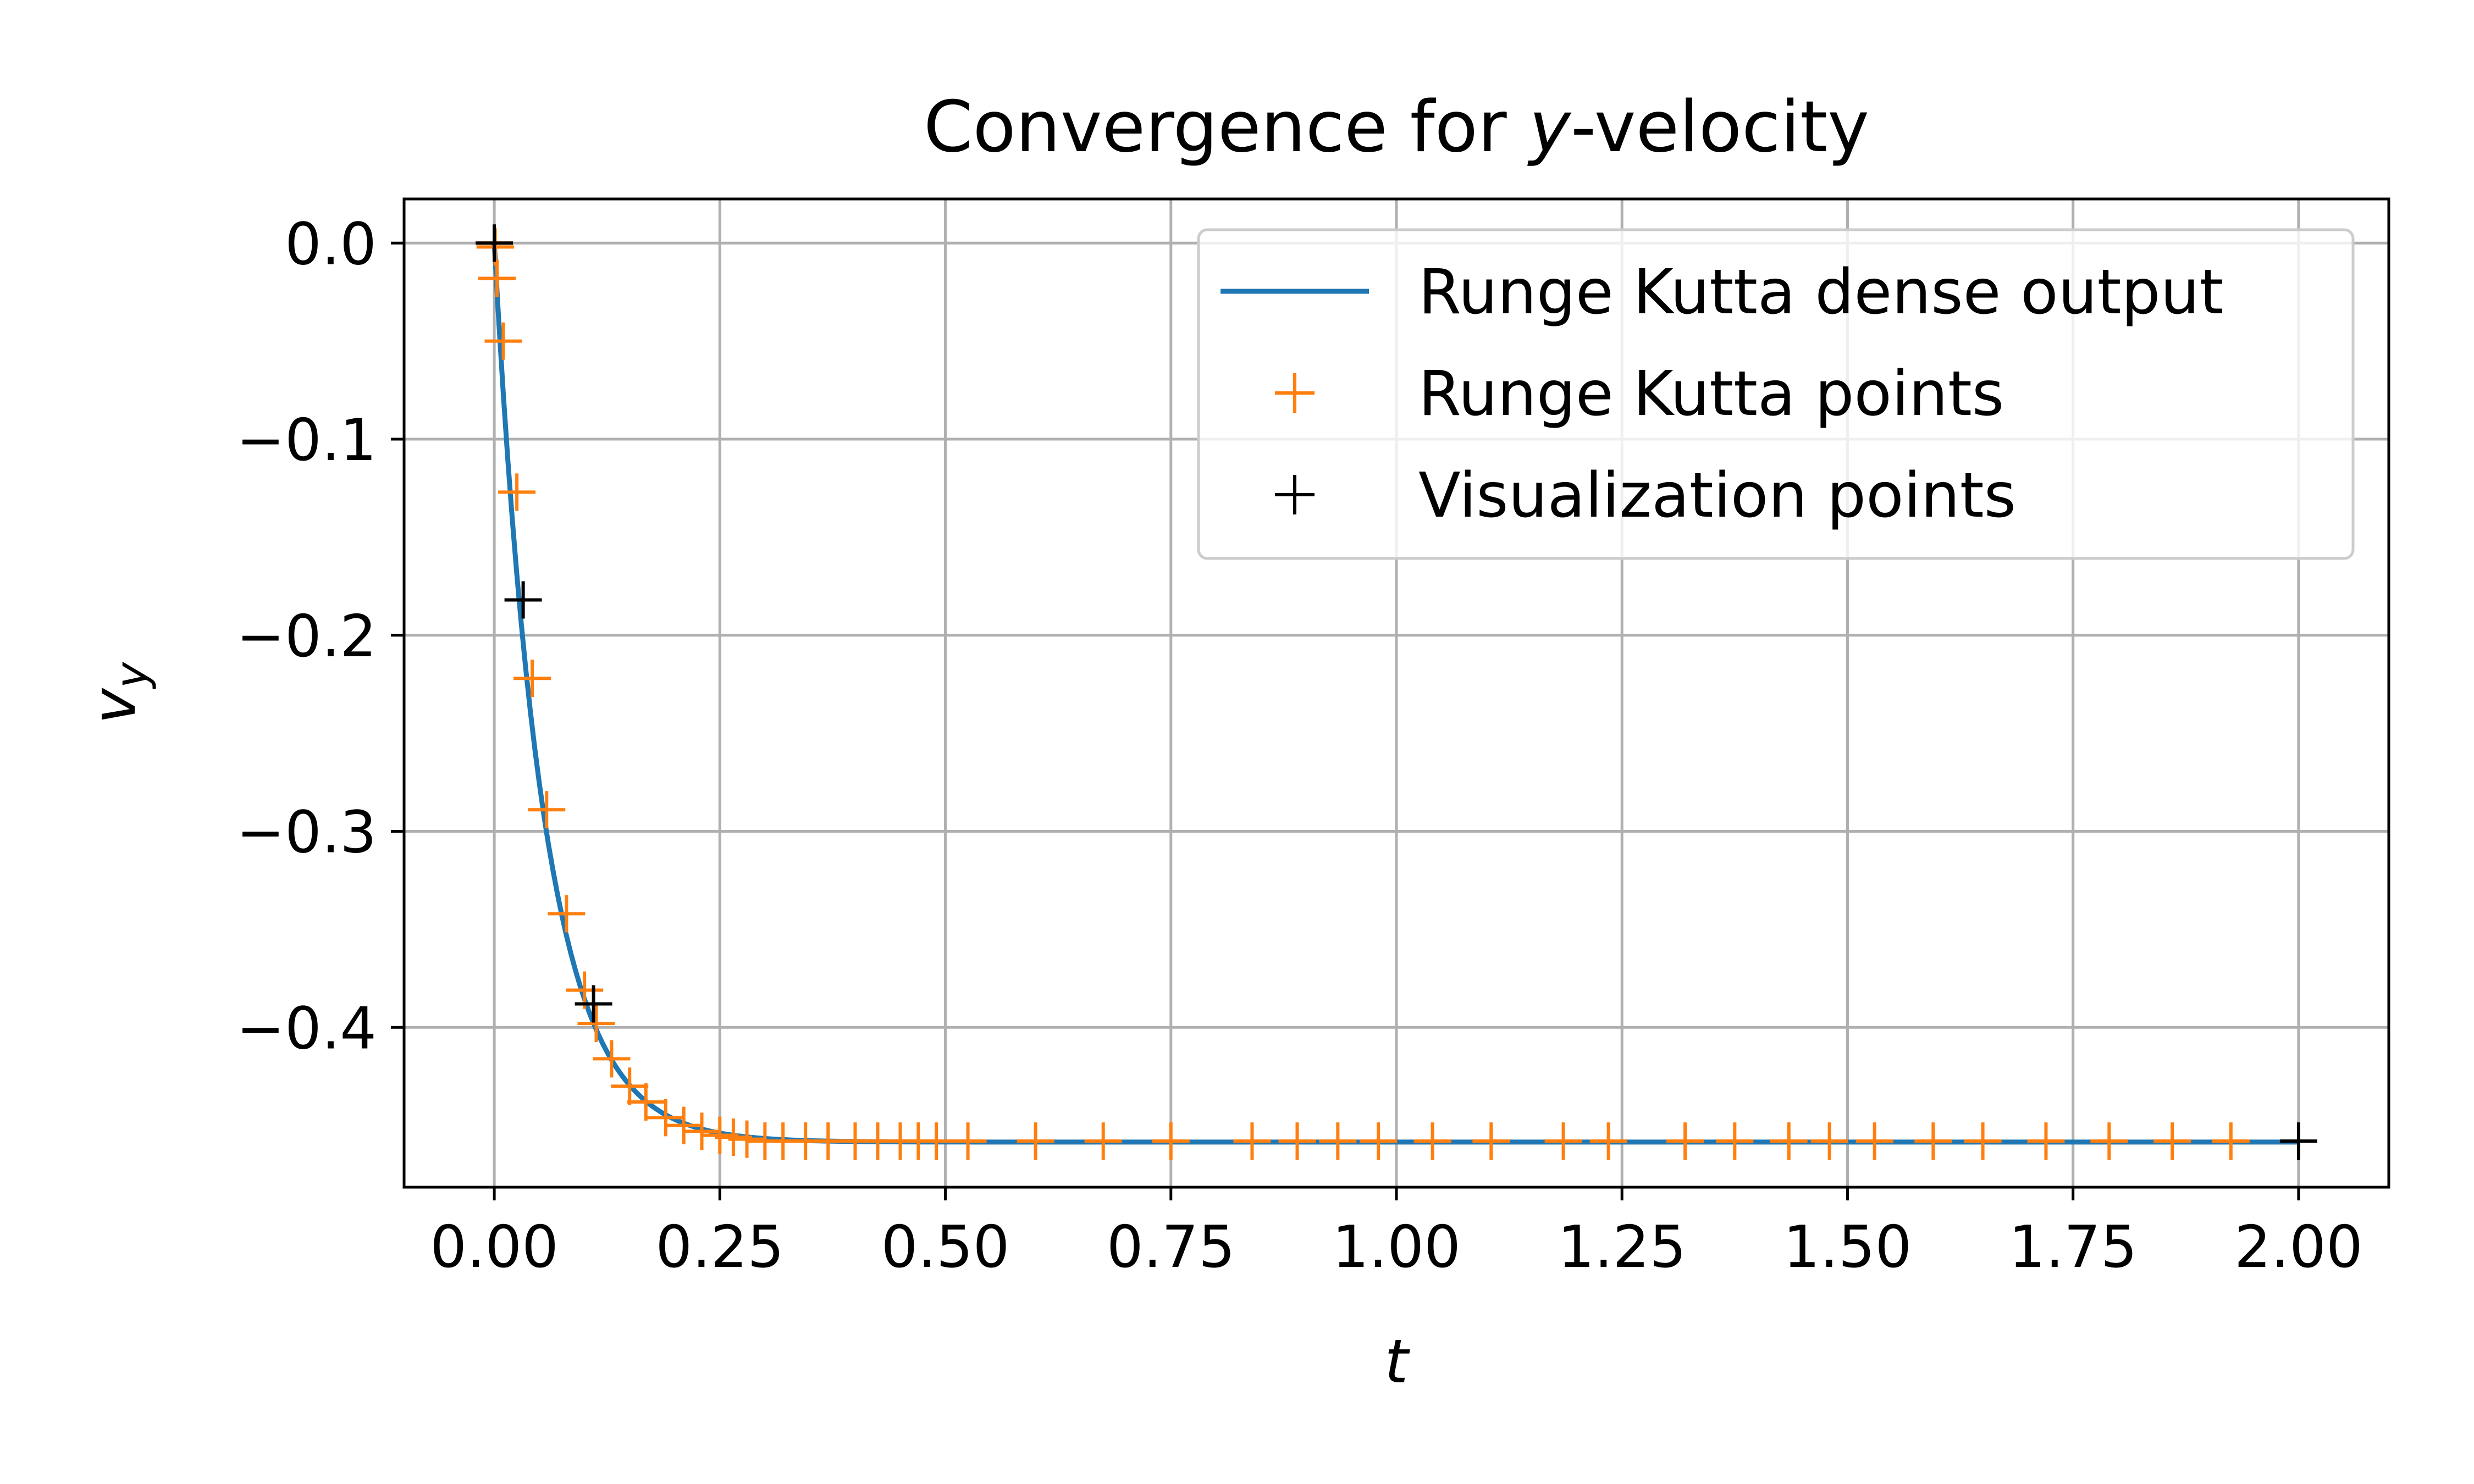 This screenshot has width=2474, height=1484. What do you see at coordinates (1711, 394) in the screenshot?
I see `legend-entry-rk-points: Runge Kutta points` at bounding box center [1711, 394].